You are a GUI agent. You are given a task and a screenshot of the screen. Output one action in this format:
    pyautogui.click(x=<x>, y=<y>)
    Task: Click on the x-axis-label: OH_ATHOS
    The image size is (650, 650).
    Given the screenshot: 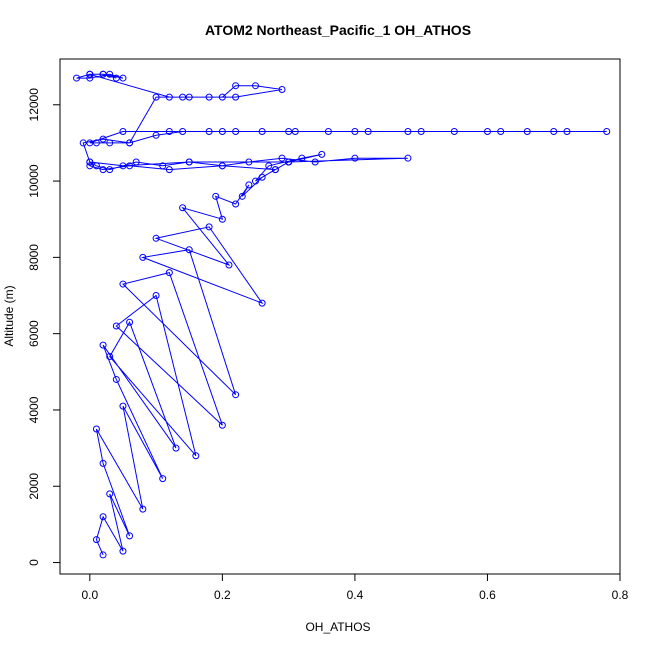 What is the action you would take?
    pyautogui.click(x=337, y=627)
    